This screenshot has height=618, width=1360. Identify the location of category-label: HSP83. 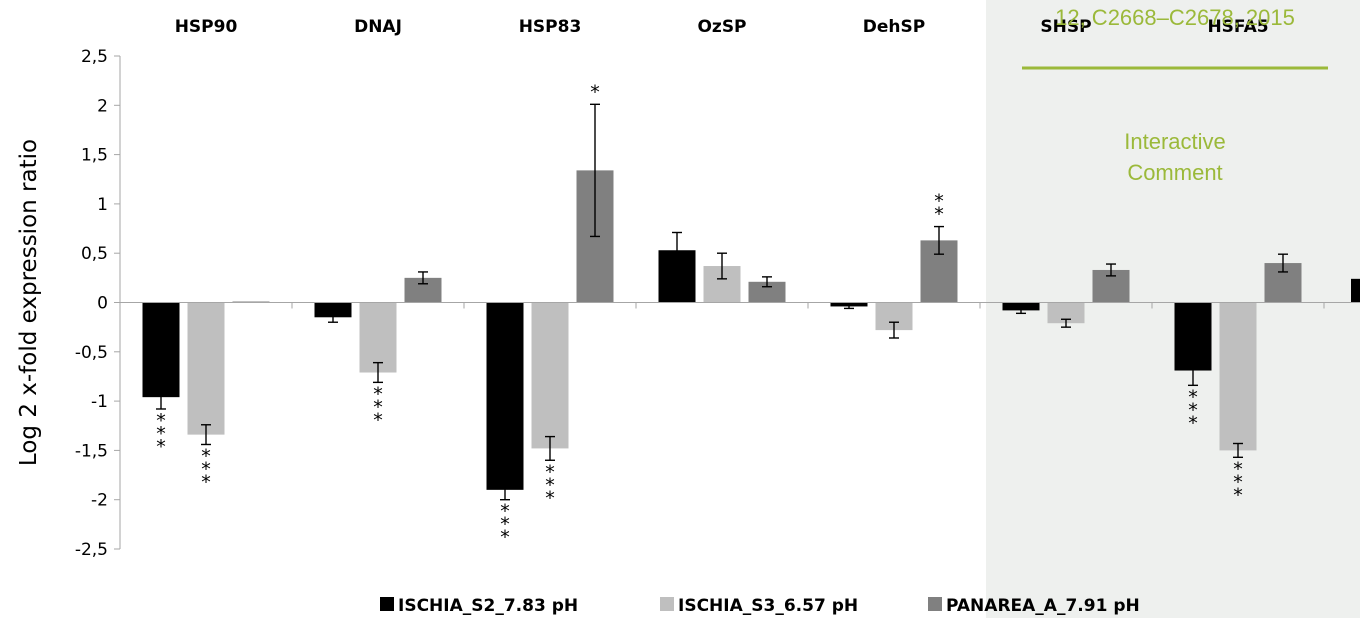
(550, 27).